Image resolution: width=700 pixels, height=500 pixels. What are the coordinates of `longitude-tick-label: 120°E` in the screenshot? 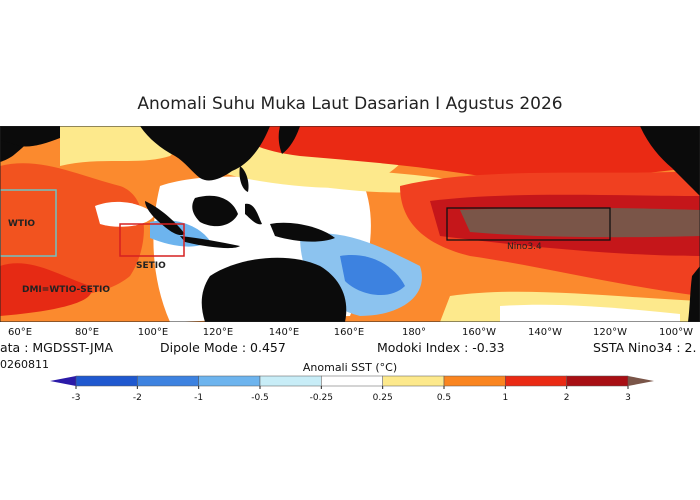 It's located at (218, 332).